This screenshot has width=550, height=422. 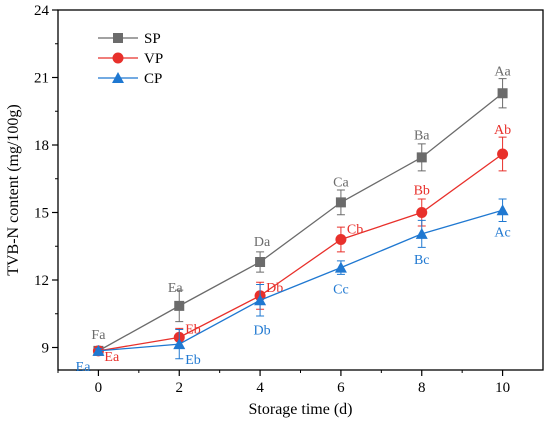 I want to click on x-tick-label: 0, so click(x=99, y=388).